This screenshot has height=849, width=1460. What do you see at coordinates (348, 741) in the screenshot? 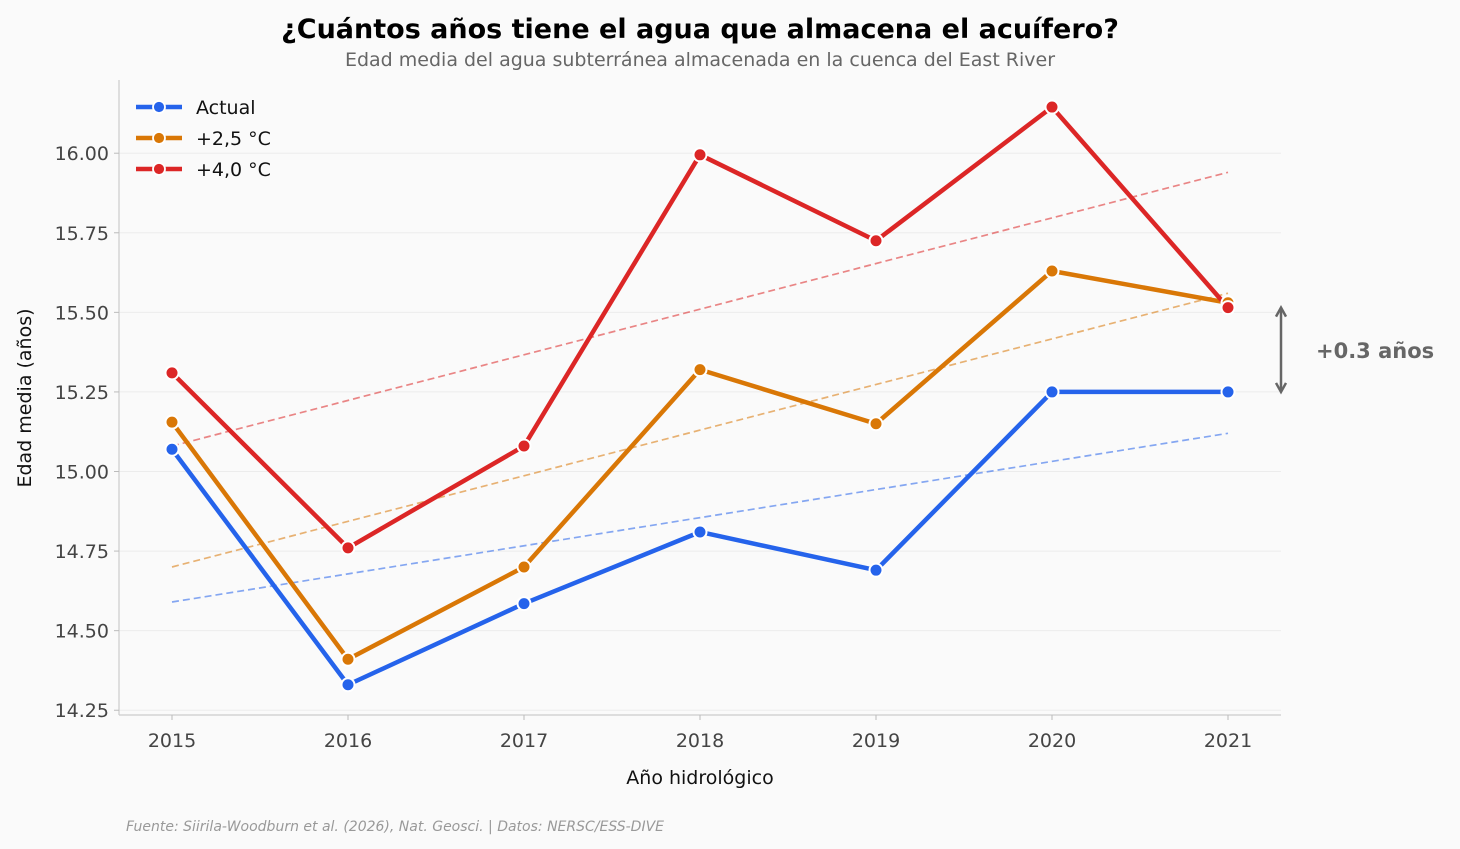
I see `x-tick-label: 2016` at bounding box center [348, 741].